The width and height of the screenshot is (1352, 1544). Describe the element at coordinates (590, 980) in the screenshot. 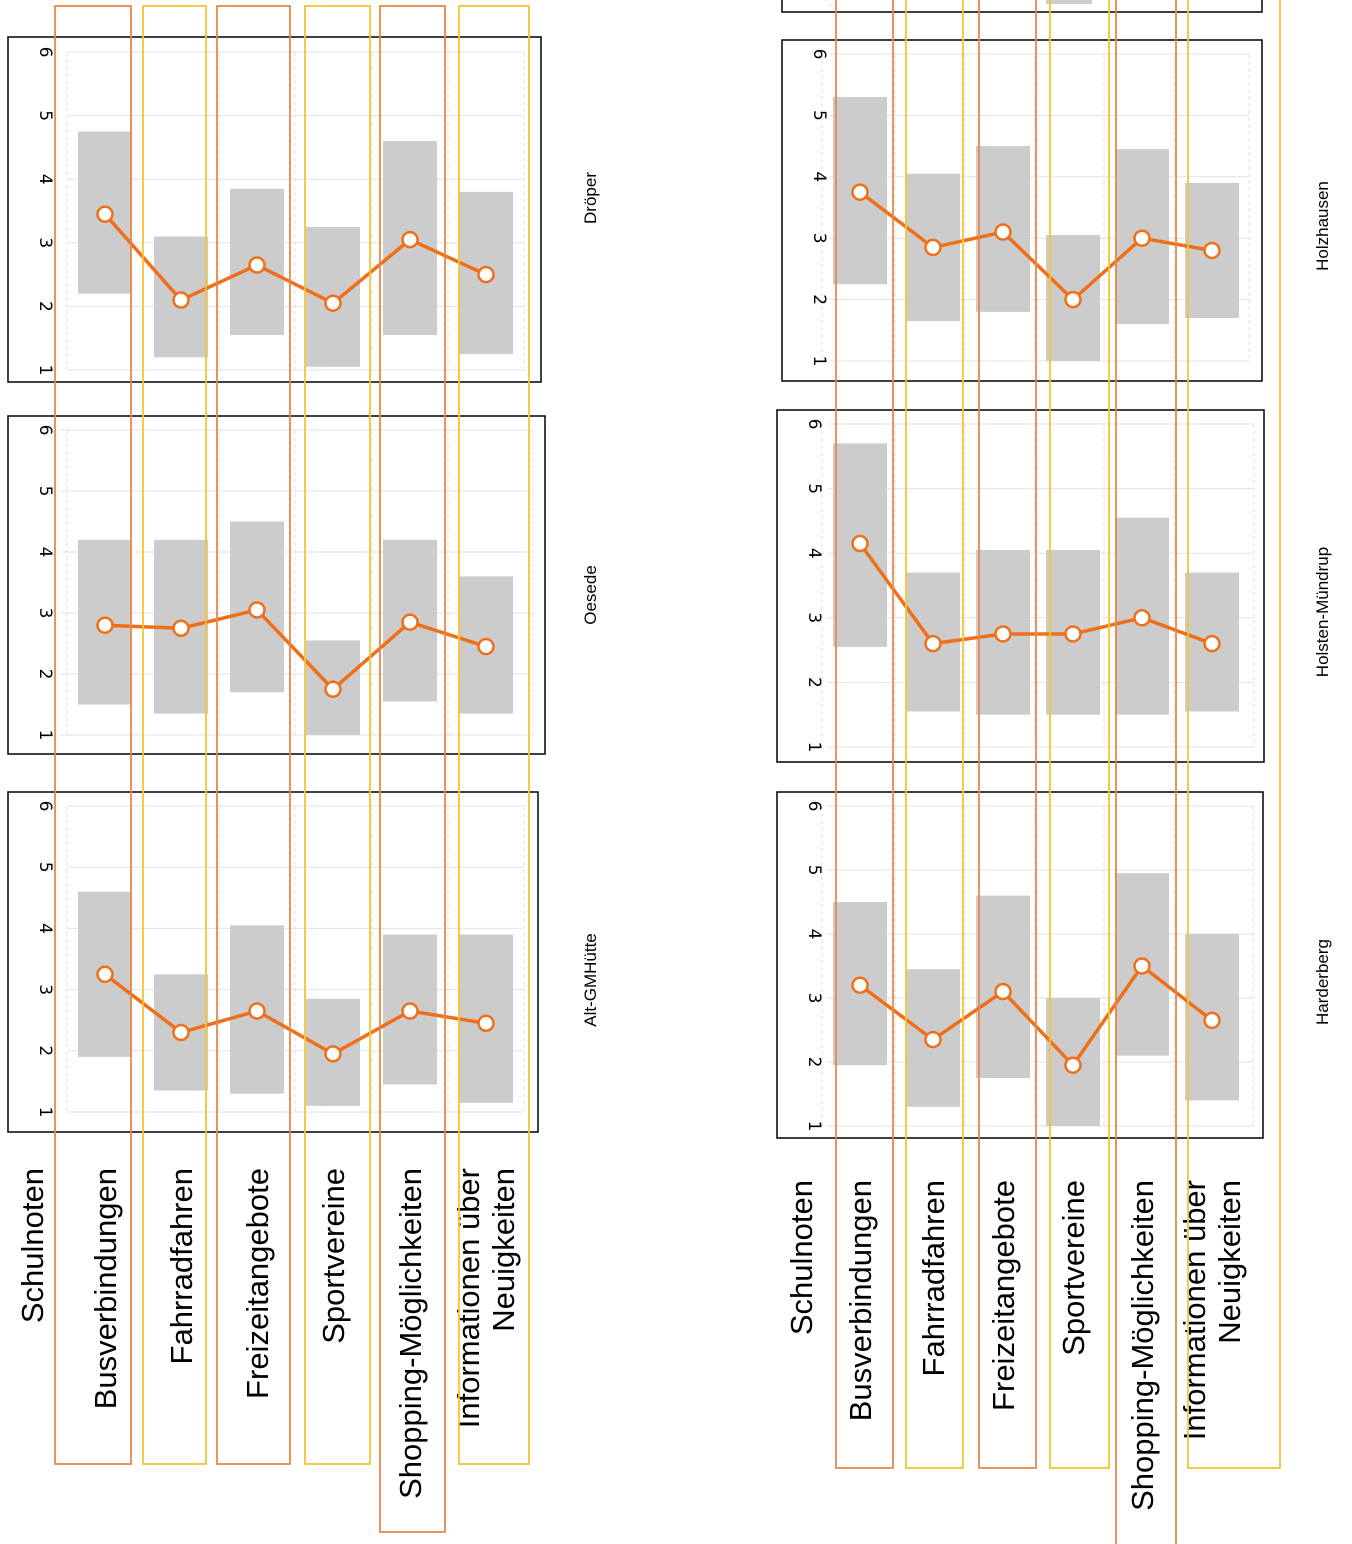

I see `panel-title: Alt-GMHütte` at that location.